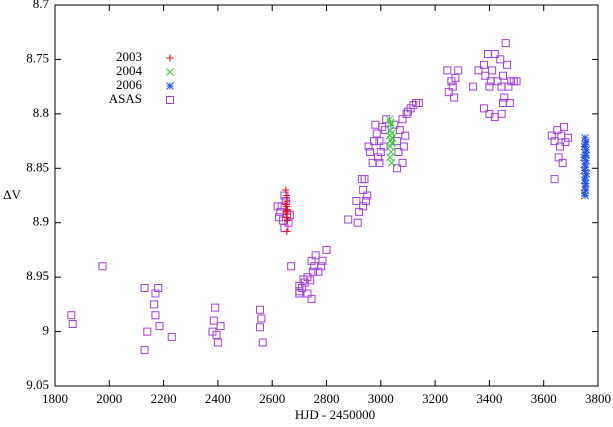 This screenshot has width=613, height=427. What do you see at coordinates (109, 398) in the screenshot?
I see `x-tick-label: 2000` at bounding box center [109, 398].